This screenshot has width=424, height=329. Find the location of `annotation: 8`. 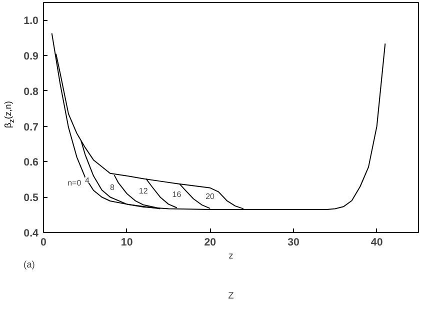

annotation: 8 is located at coordinates (113, 187).